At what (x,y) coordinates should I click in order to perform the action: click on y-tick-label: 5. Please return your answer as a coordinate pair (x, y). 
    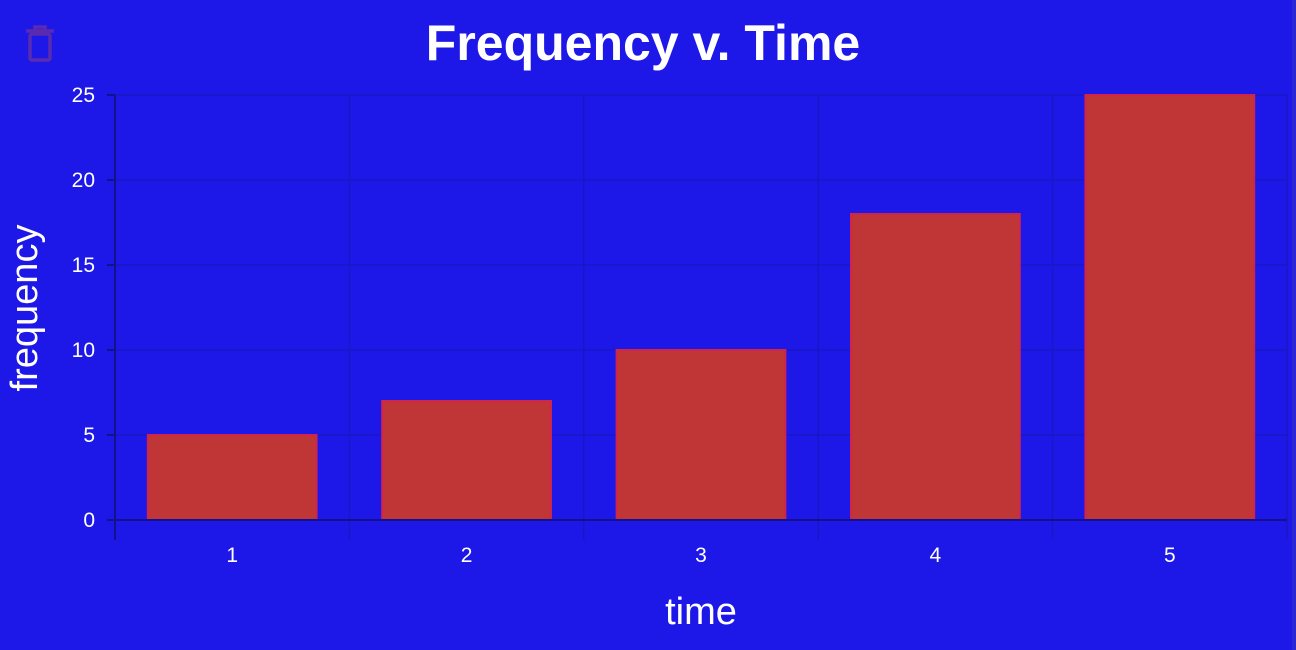
    Looking at the image, I should click on (89, 435).